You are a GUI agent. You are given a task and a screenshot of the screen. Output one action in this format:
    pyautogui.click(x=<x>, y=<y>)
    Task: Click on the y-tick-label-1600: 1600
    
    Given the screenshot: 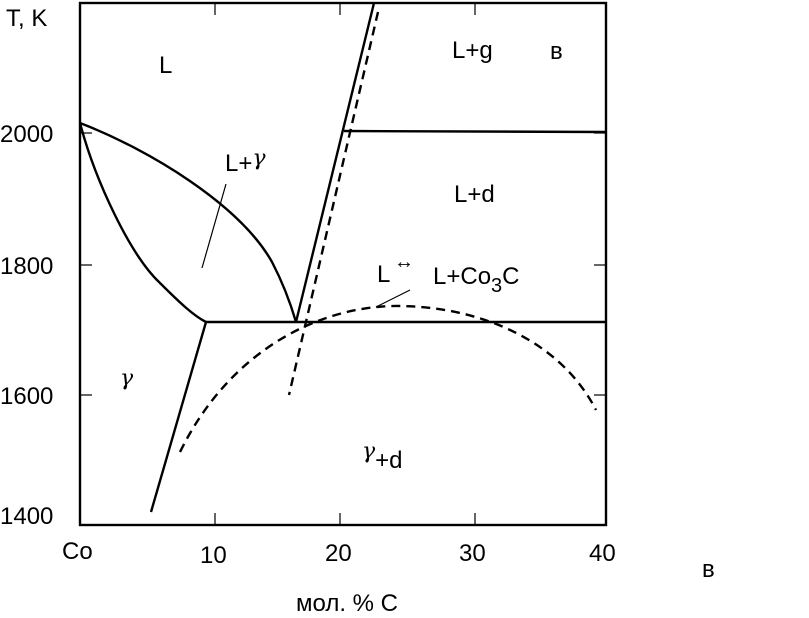 What is the action you would take?
    pyautogui.click(x=26, y=396)
    